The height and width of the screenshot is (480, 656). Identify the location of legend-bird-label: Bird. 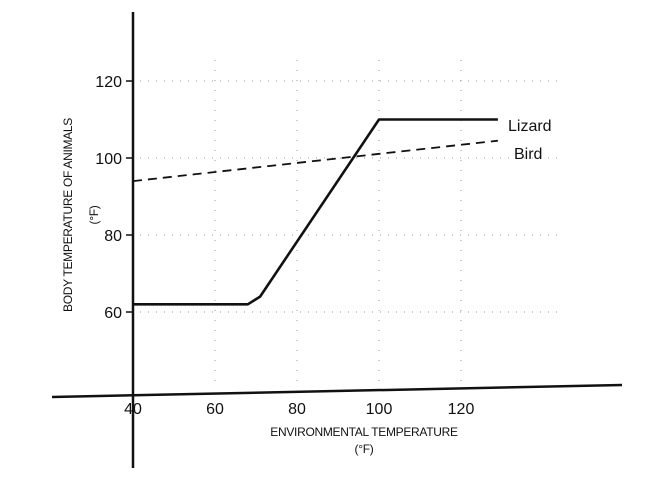
(528, 154).